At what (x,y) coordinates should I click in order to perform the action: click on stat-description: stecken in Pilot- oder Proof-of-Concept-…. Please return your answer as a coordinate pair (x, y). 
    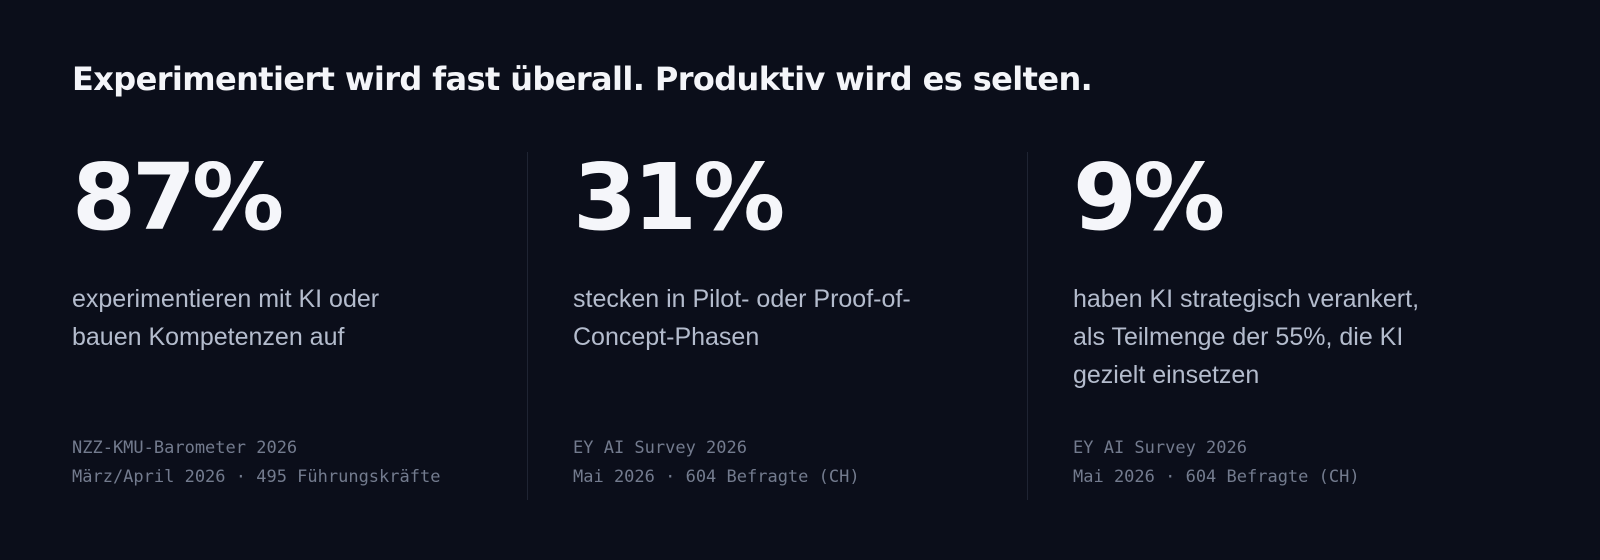
    Looking at the image, I should click on (742, 318).